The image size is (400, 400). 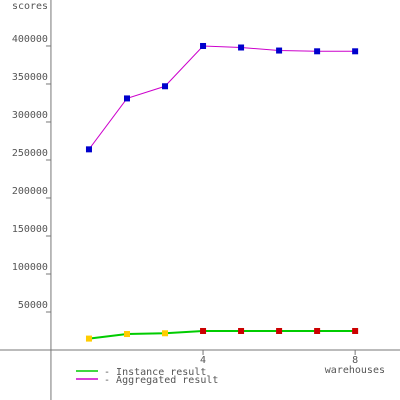 What do you see at coordinates (167, 380) in the screenshot?
I see `legend-name: Aggregated result` at bounding box center [167, 380].